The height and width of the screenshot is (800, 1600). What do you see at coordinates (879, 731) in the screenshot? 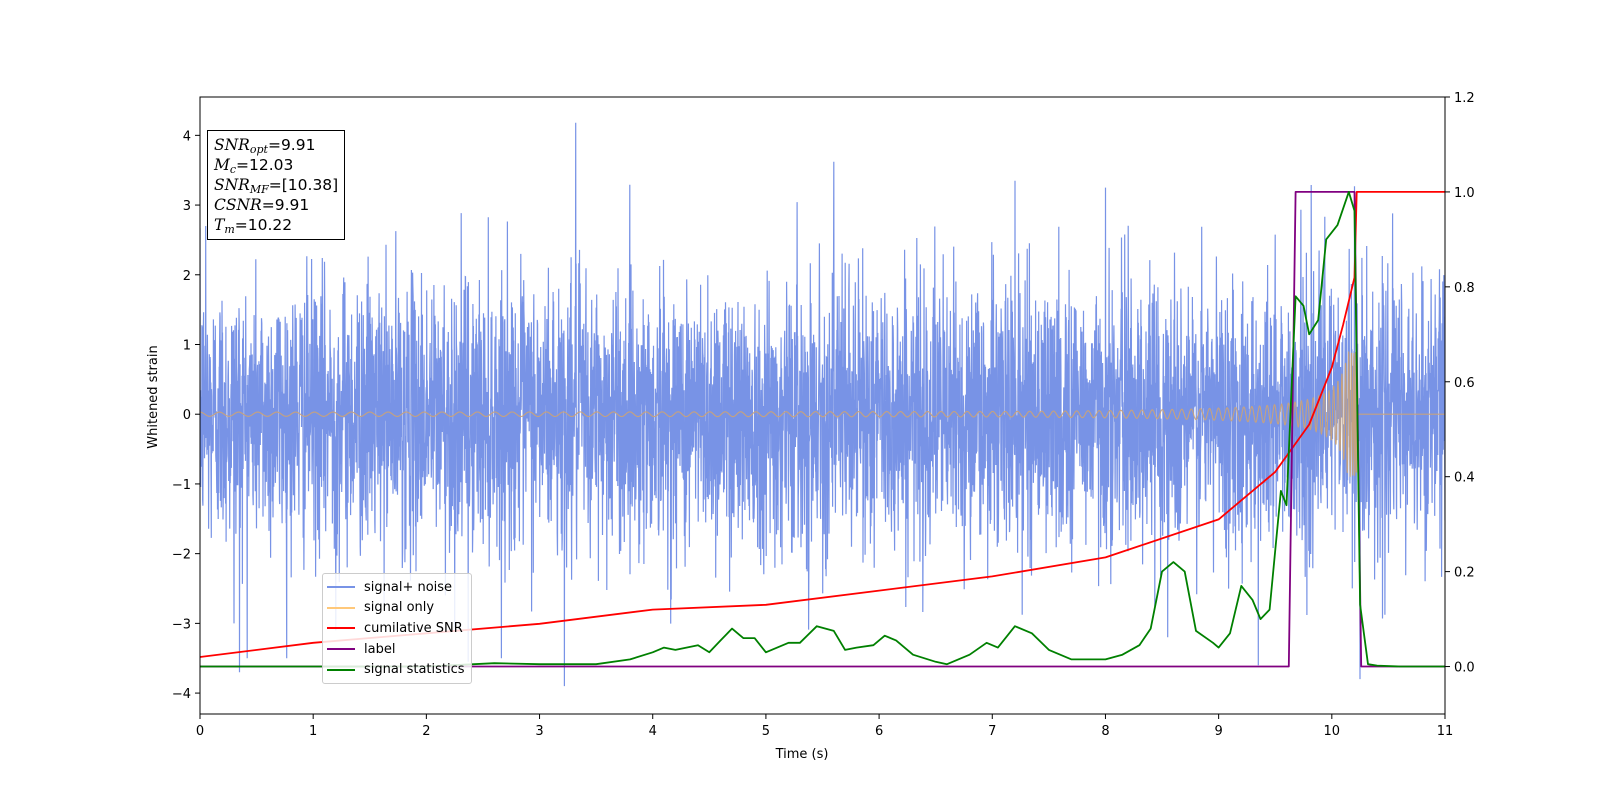
I see `x-tick-label: 6` at bounding box center [879, 731].